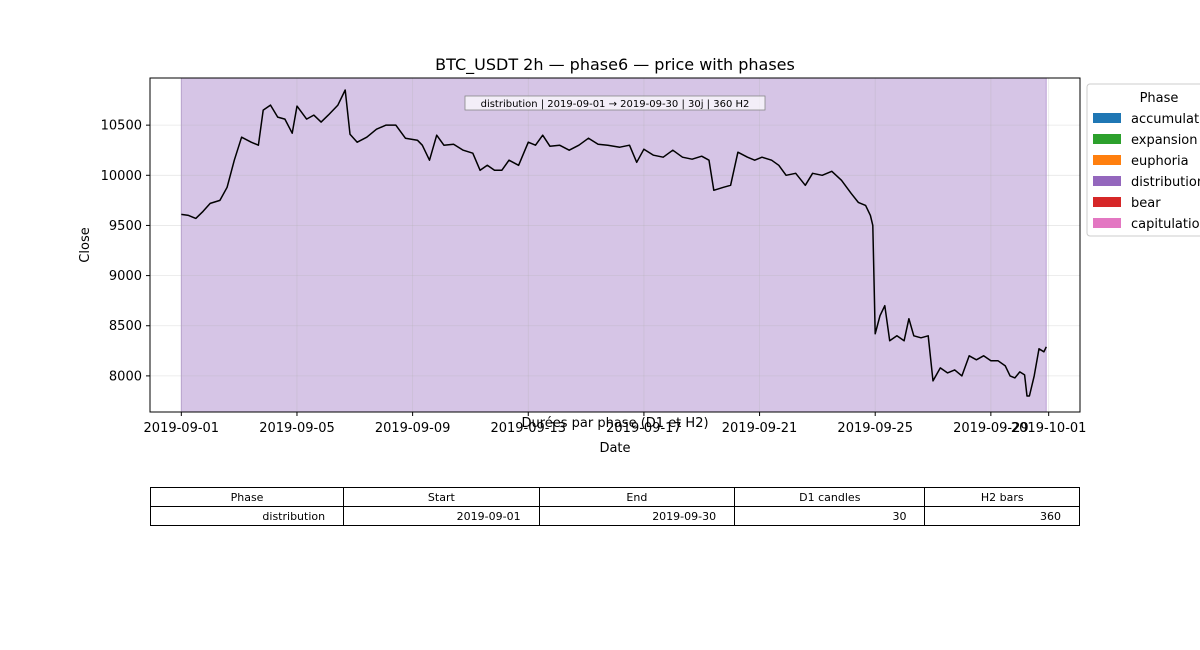 Image resolution: width=1200 pixels, height=650 pixels. Describe the element at coordinates (125, 376) in the screenshot. I see `y-tick-label: 8000` at that location.